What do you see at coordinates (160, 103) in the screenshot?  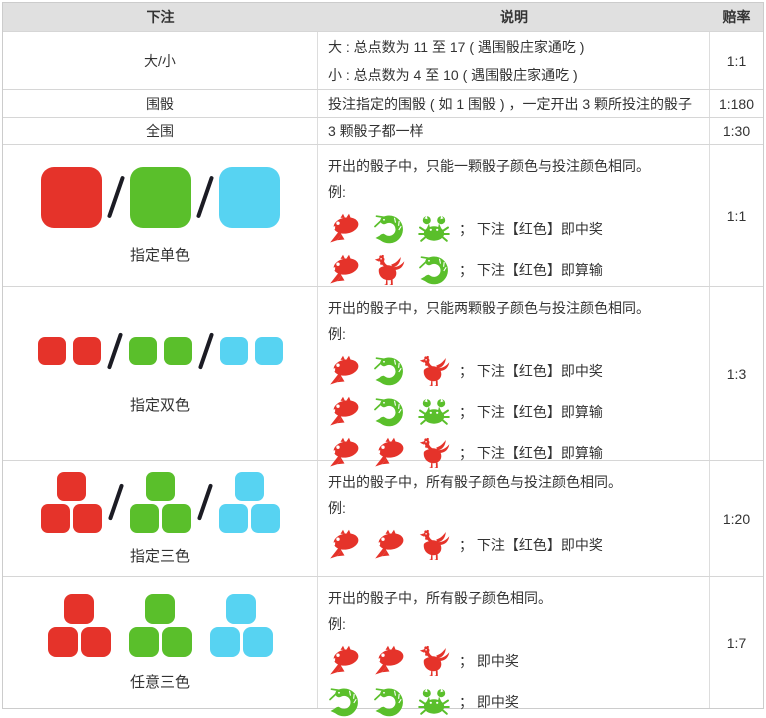 I see `bet-name: 围骰` at bounding box center [160, 103].